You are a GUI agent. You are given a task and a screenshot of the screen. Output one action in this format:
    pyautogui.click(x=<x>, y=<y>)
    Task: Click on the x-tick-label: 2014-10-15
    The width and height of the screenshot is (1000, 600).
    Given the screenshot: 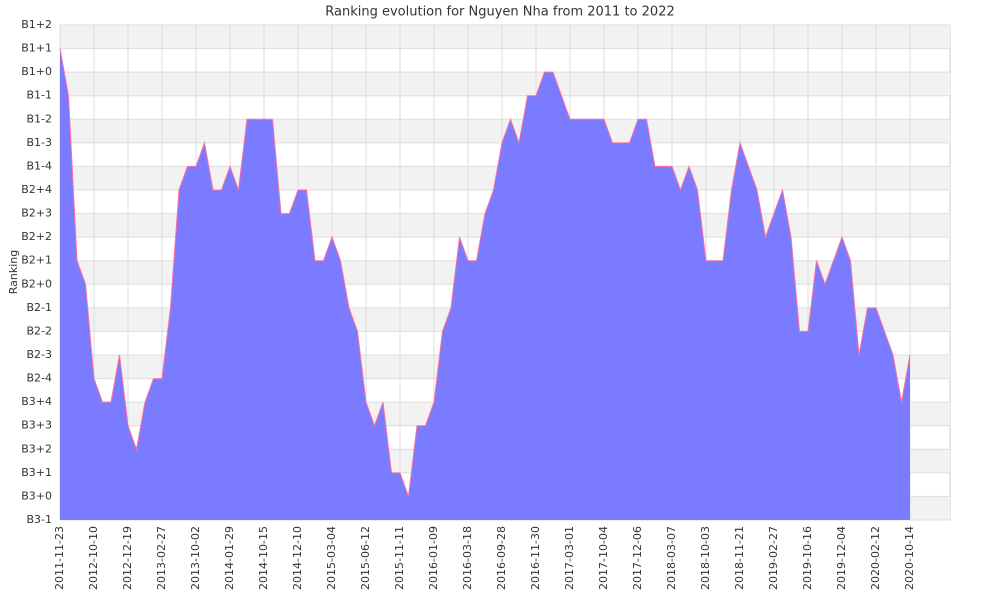 What is the action you would take?
    pyautogui.click(x=263, y=558)
    